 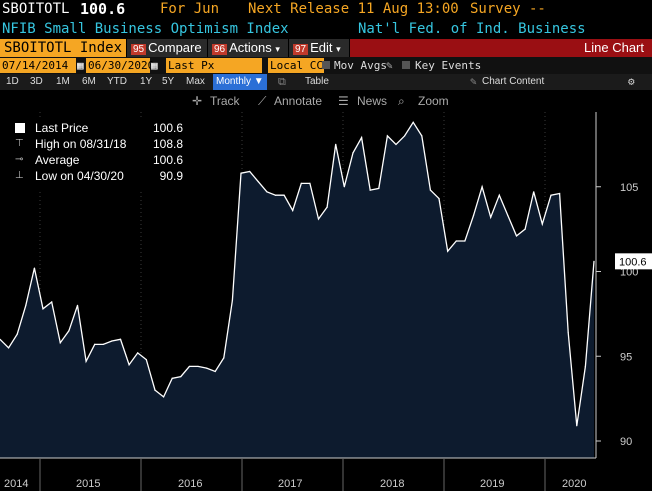 I want to click on field-select: Last Px, so click(x=214, y=65).